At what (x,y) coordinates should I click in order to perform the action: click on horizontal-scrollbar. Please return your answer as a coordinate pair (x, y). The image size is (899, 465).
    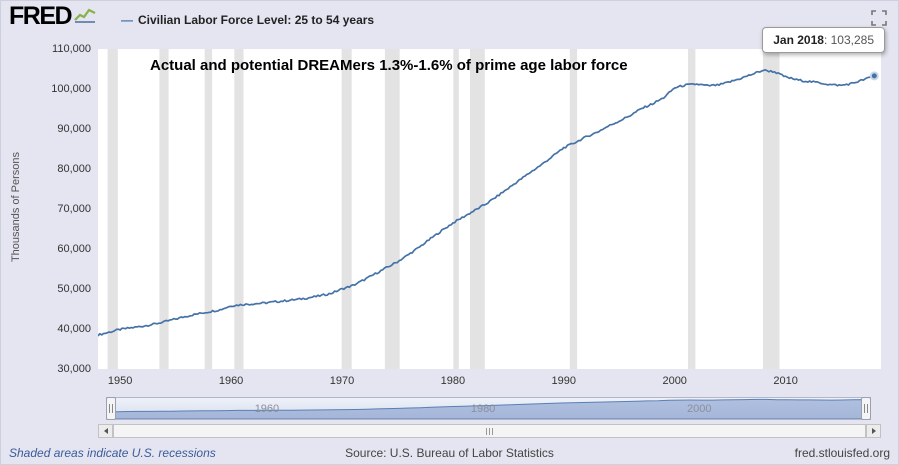
    Looking at the image, I should click on (489, 431).